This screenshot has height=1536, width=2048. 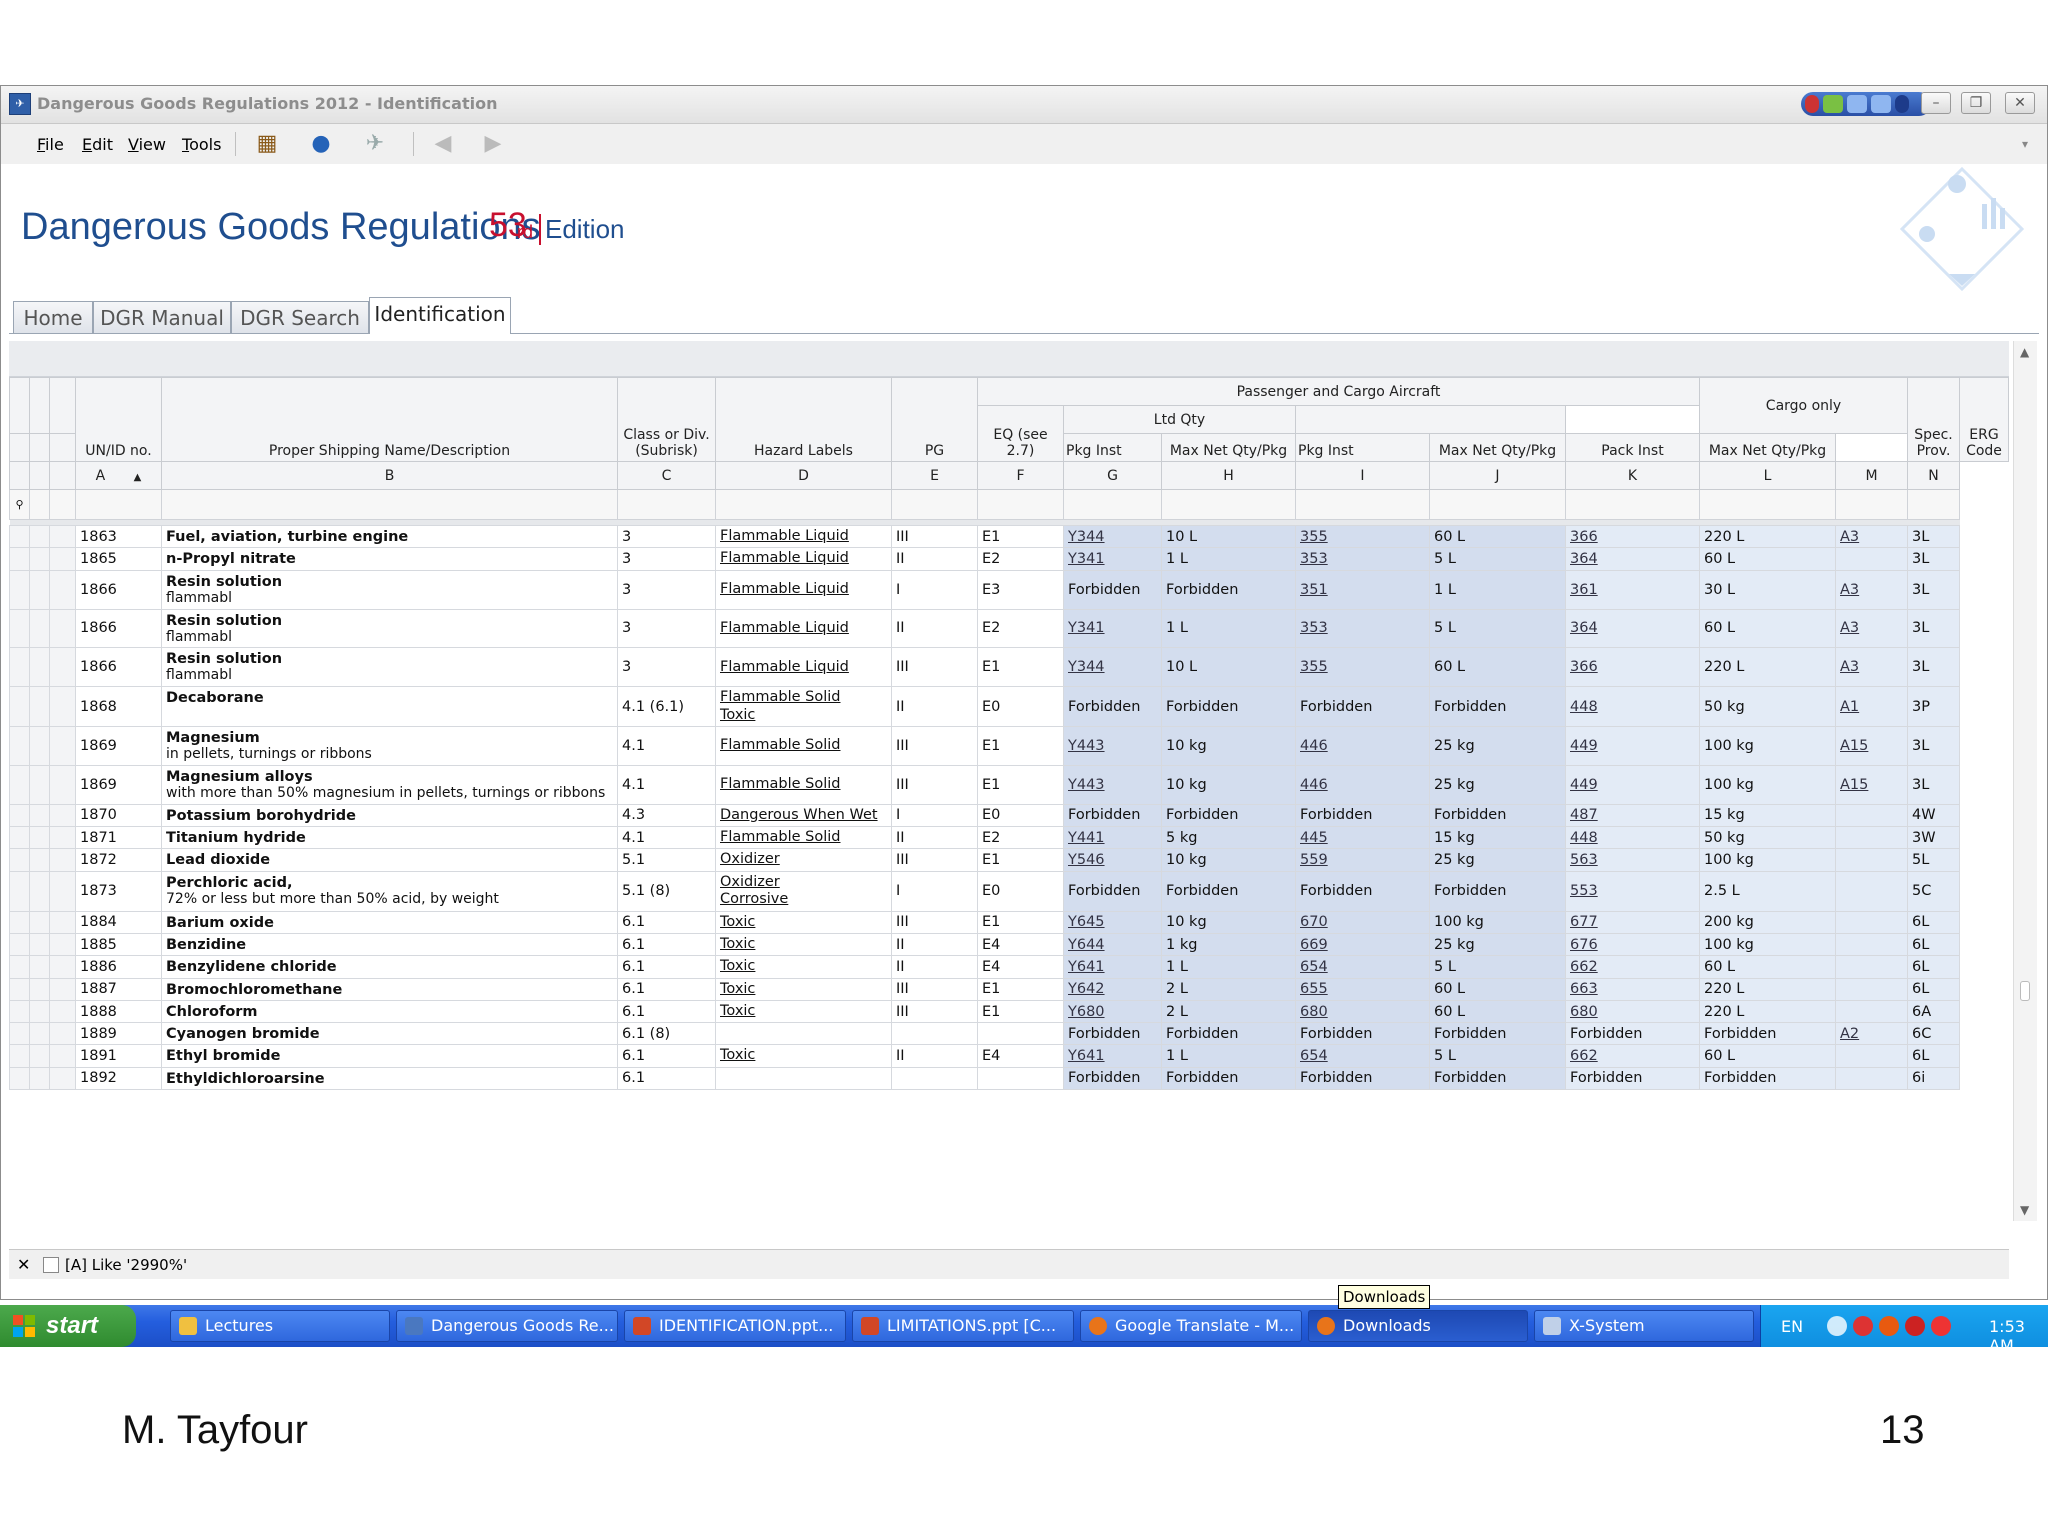 What do you see at coordinates (1362, 944) in the screenshot?
I see `cell-pkg-inst: 669` at bounding box center [1362, 944].